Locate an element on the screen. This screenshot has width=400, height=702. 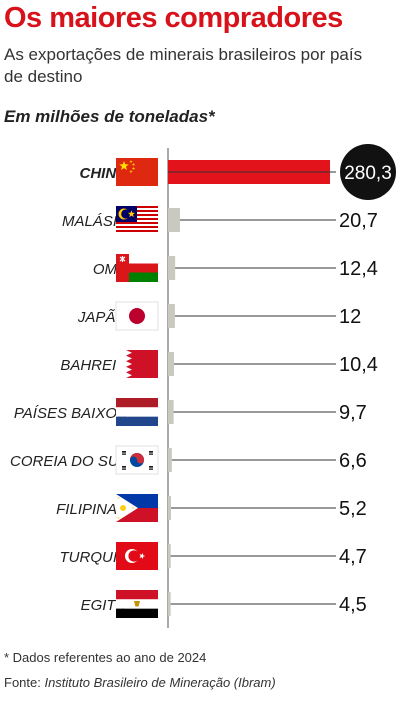
category-label: TURQUIA is located at coordinates (94, 557).